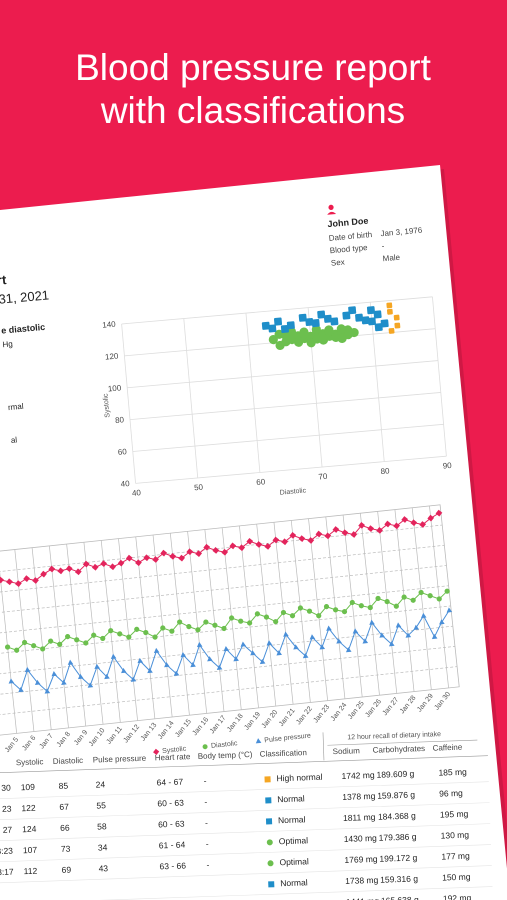 This screenshot has height=900, width=507. What do you see at coordinates (7, 809) in the screenshot?
I see `table-cell: 23` at bounding box center [7, 809].